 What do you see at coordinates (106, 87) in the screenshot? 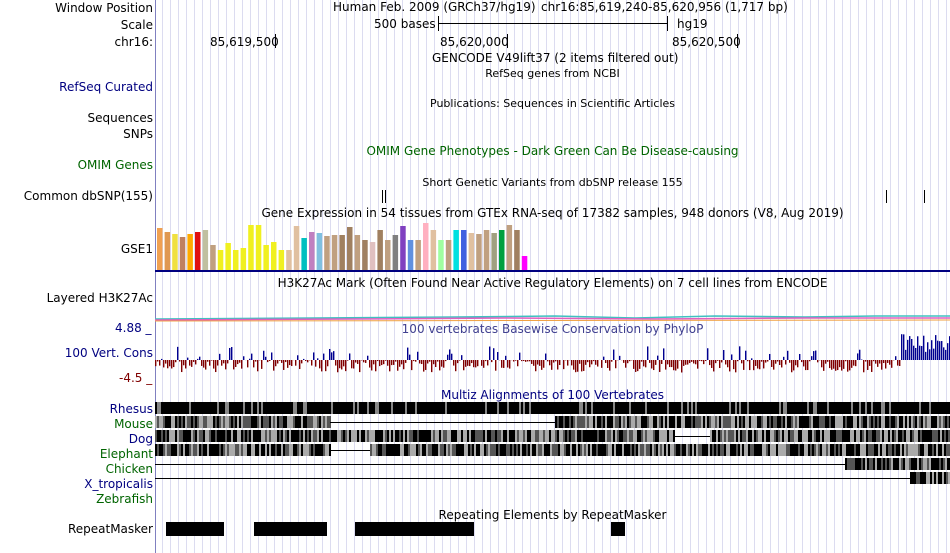
I see `refseq-label: RefSeq Curated` at bounding box center [106, 87].